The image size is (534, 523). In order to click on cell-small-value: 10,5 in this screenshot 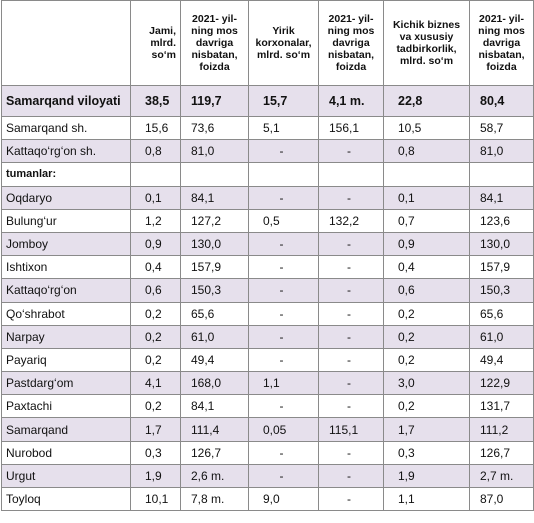, I will do `click(426, 128)`.